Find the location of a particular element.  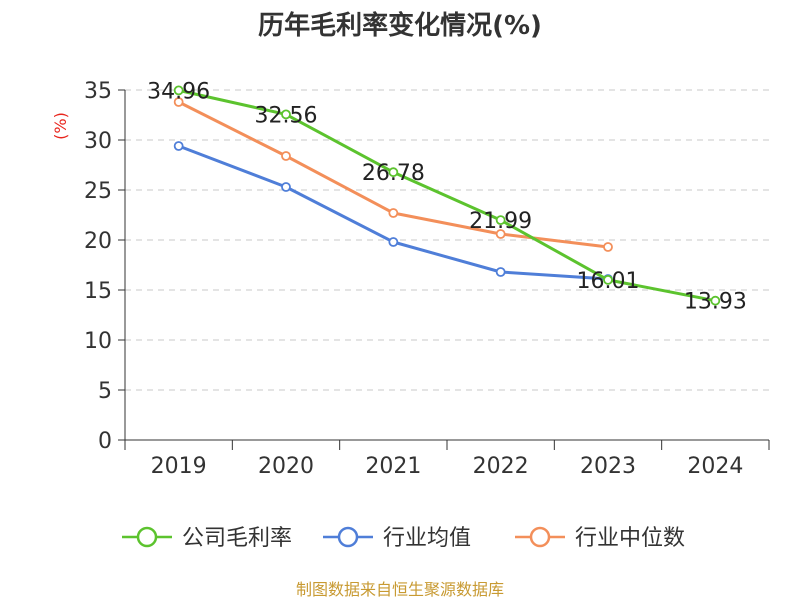

y-tick-label: 10 is located at coordinates (98, 341).